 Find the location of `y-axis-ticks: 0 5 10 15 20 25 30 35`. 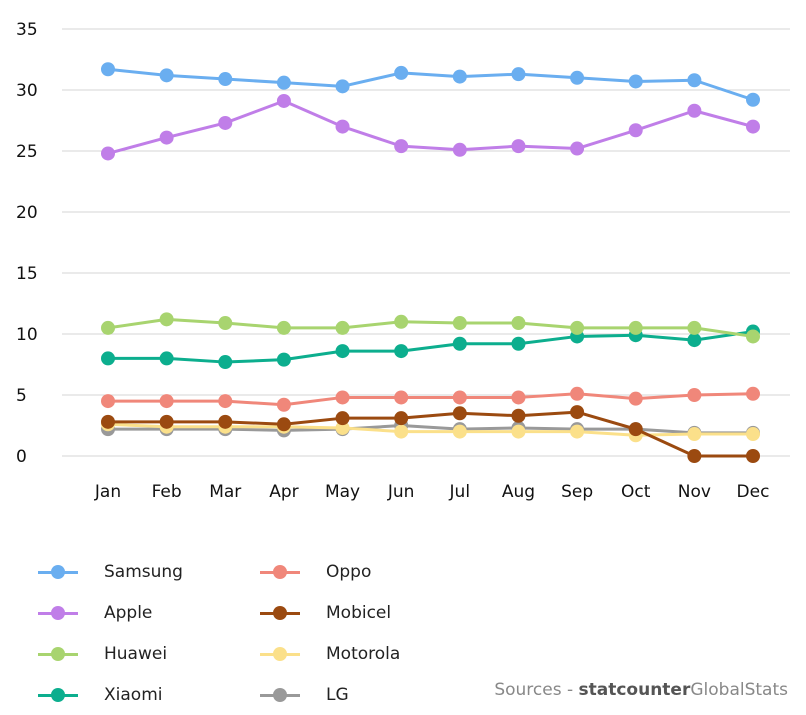

y-axis-ticks: 0 5 10 15 20 25 30 35 is located at coordinates (27, 243).